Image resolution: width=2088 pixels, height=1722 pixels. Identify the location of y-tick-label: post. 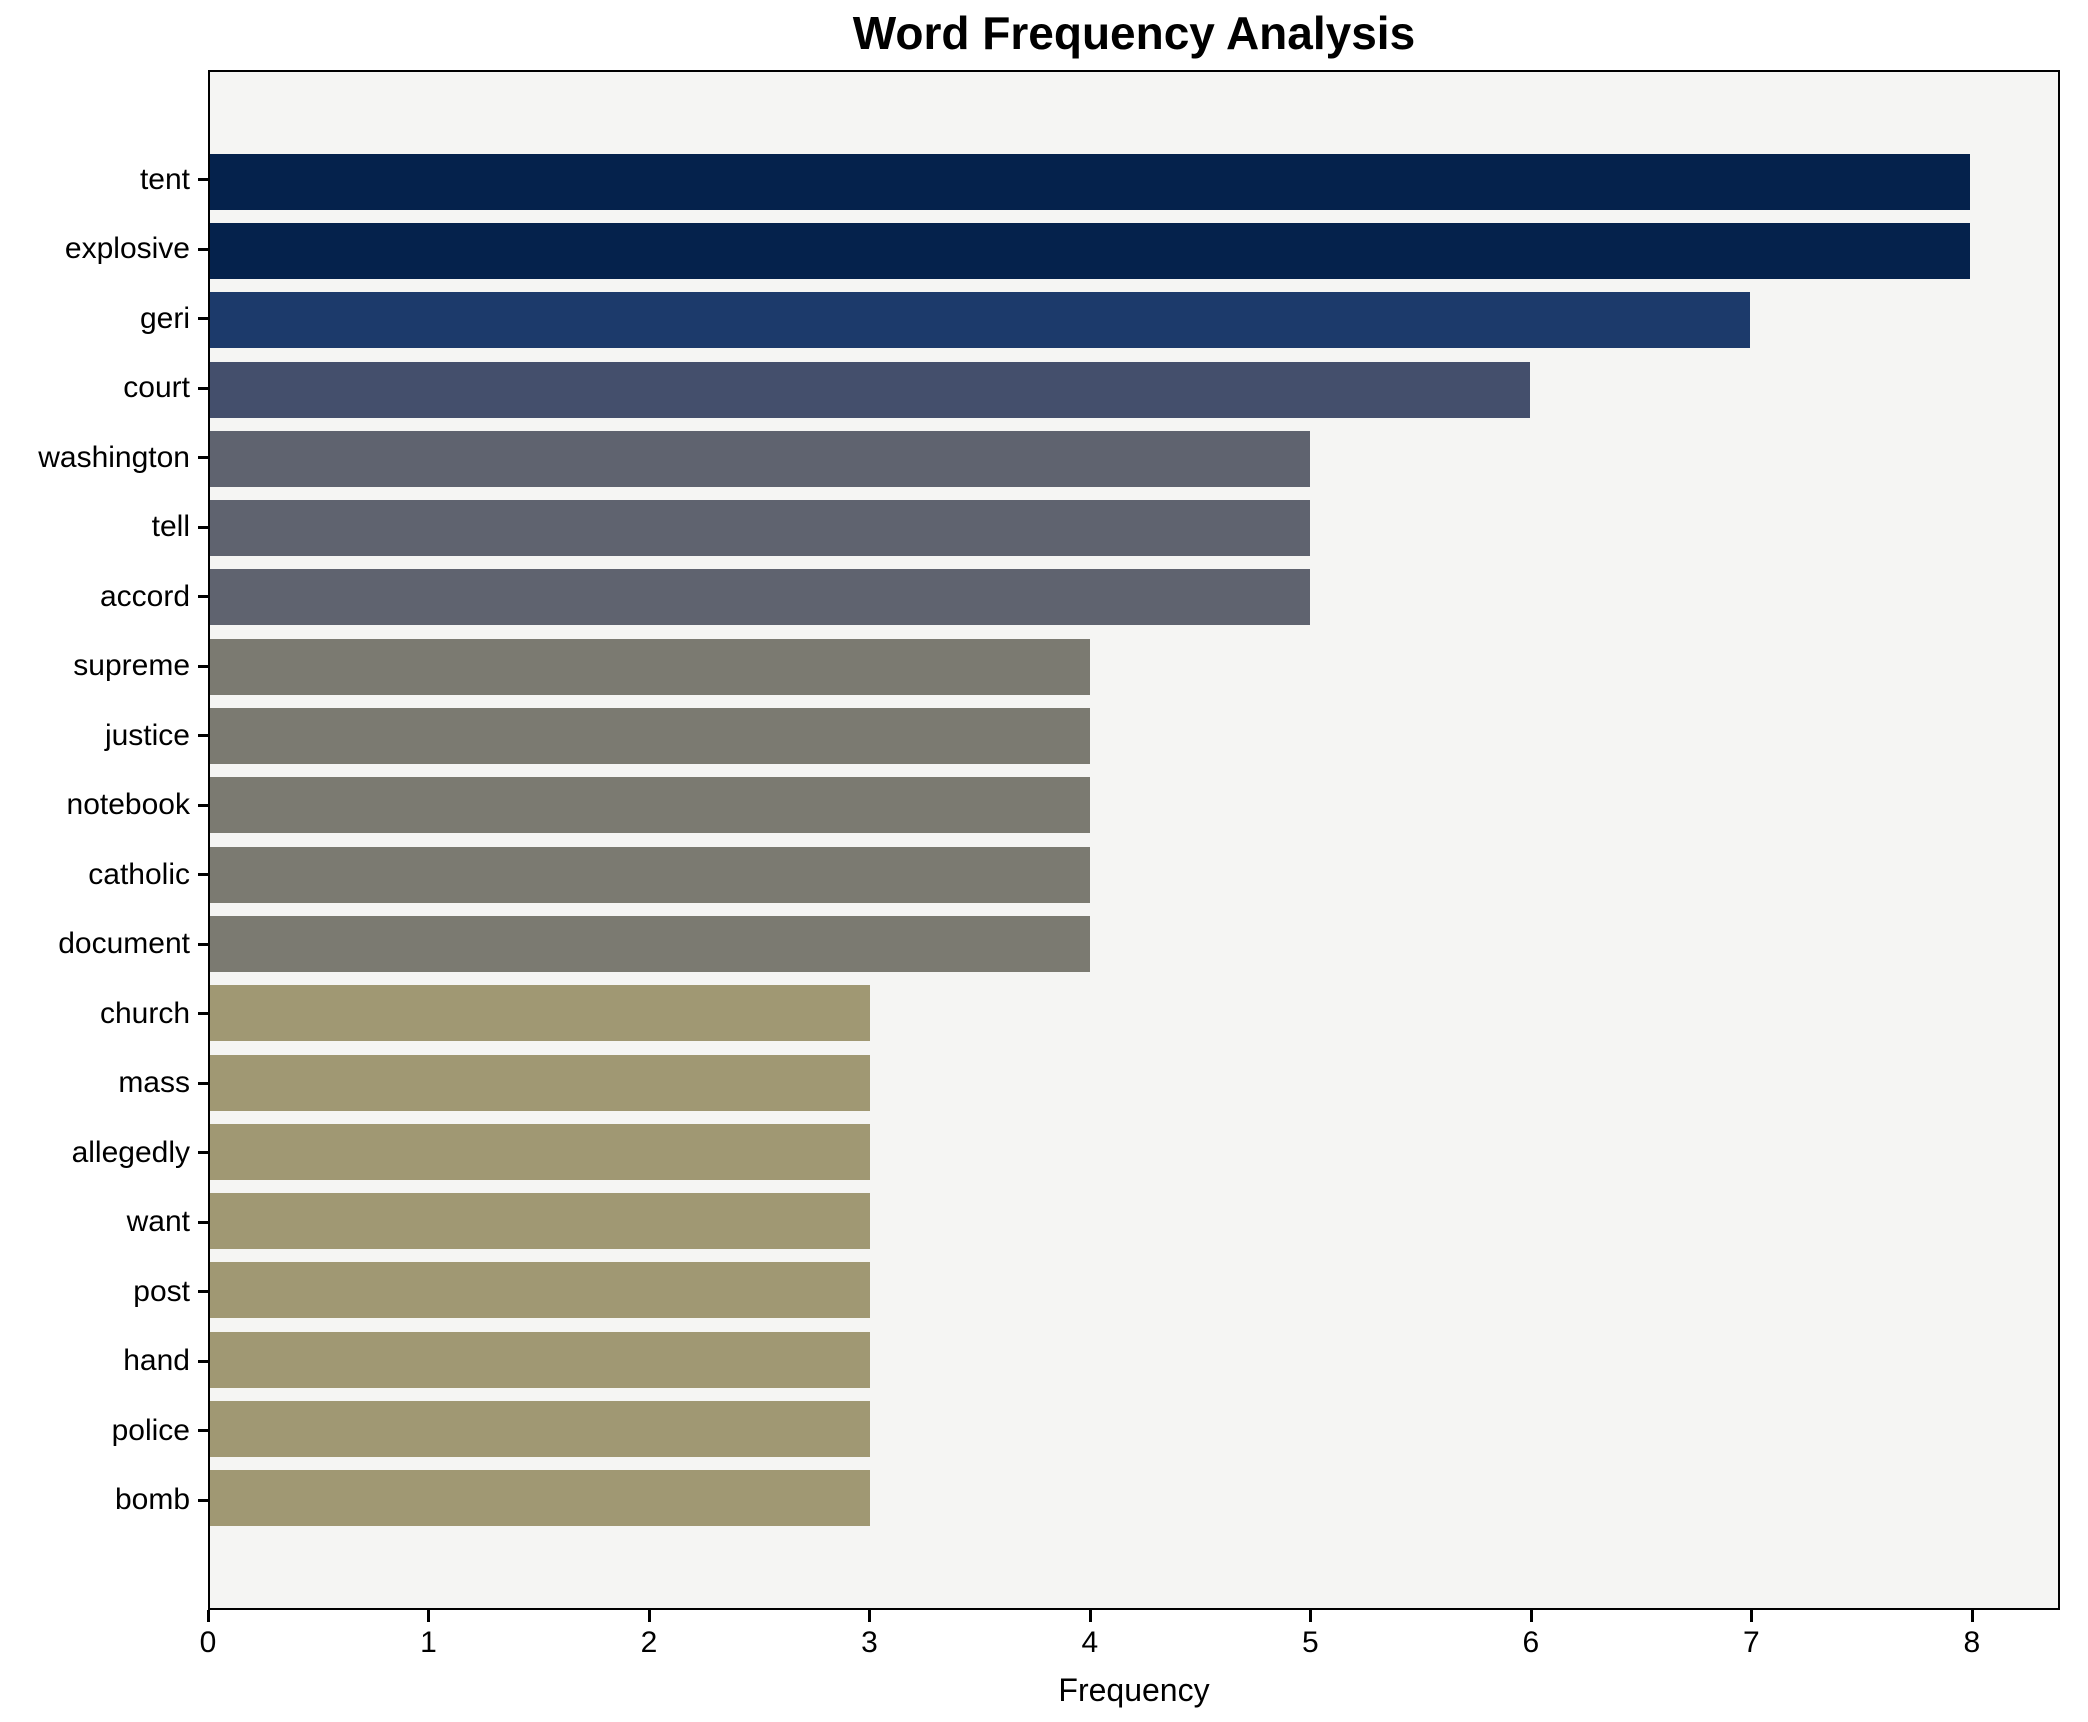
(161, 1291).